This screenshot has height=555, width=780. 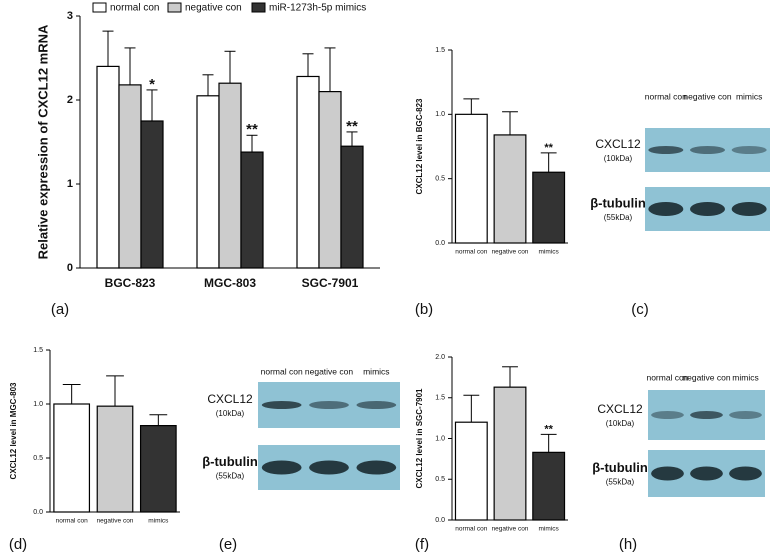 I want to click on panel-label: (a), so click(x=60, y=309).